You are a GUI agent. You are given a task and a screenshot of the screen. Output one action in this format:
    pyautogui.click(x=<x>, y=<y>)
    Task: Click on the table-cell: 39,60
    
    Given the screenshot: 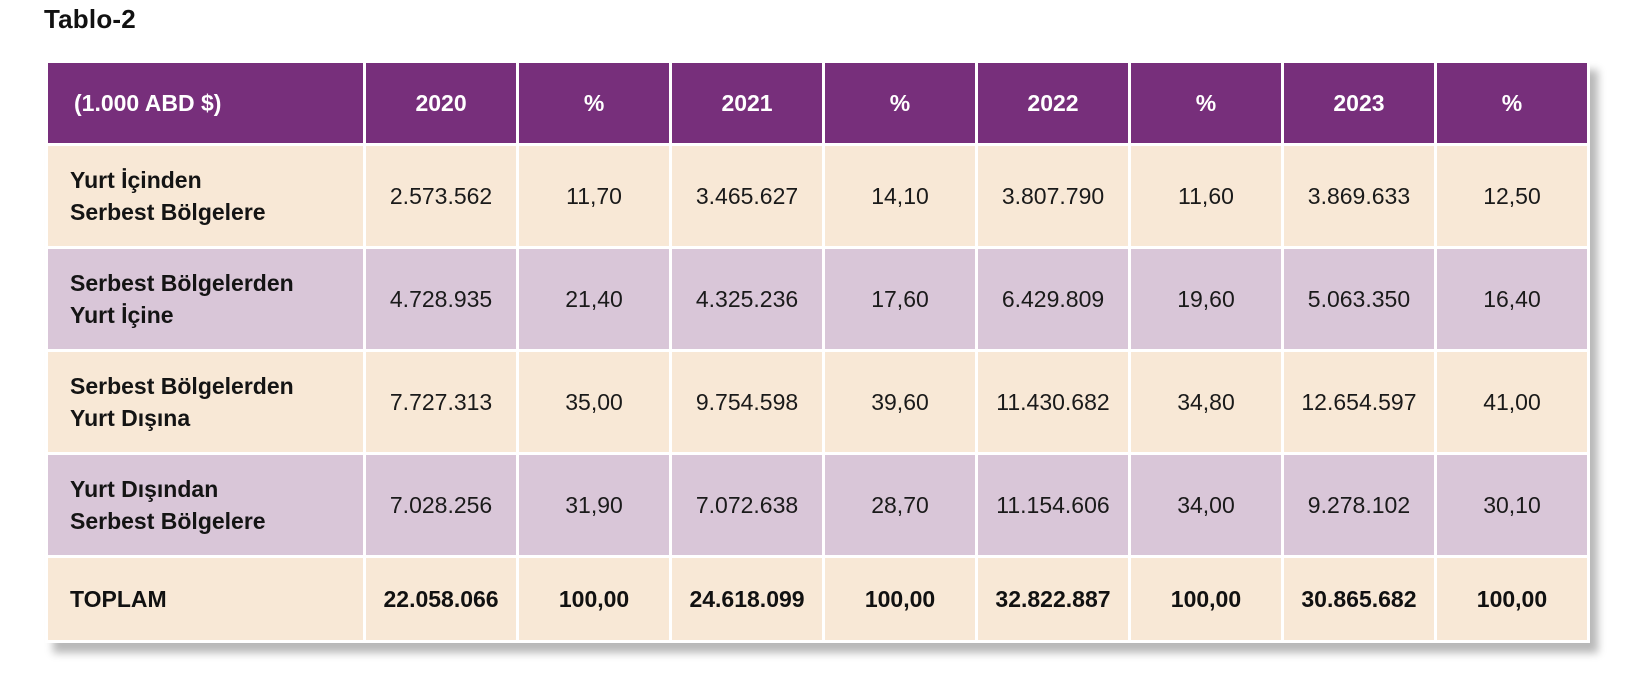 What is the action you would take?
    pyautogui.click(x=900, y=402)
    